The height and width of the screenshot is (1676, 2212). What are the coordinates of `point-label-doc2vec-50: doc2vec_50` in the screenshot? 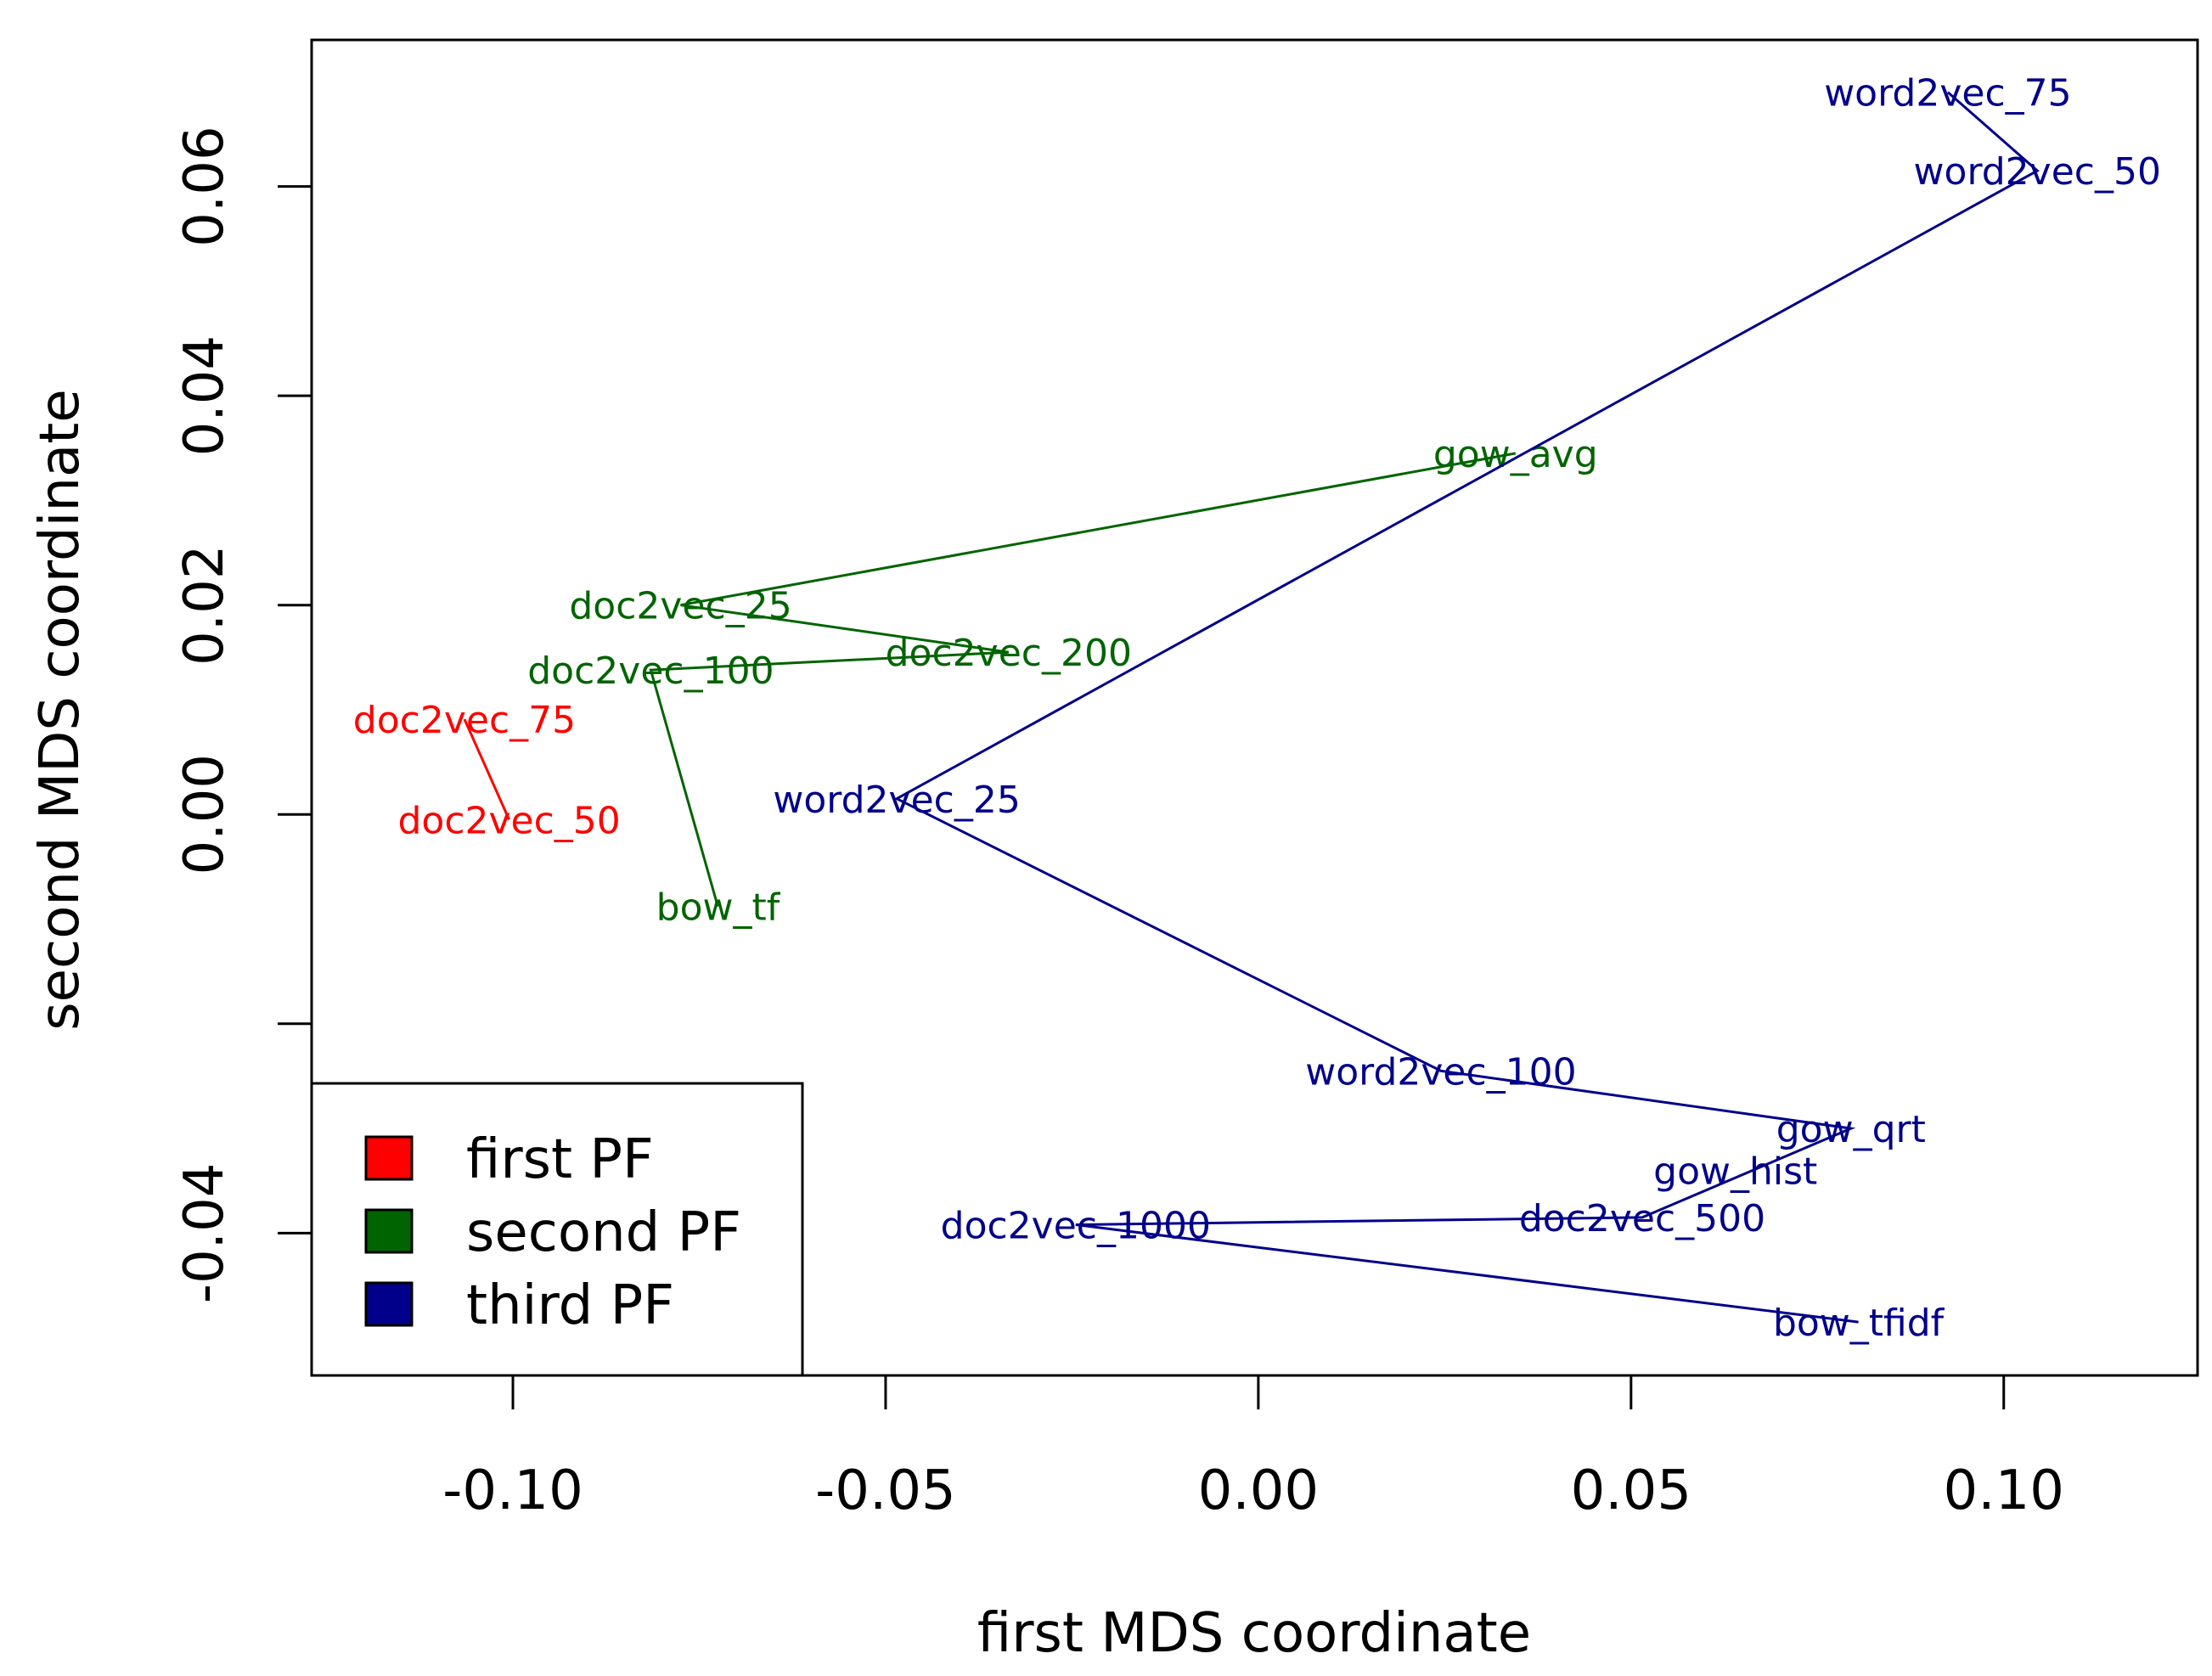 It's located at (508, 820).